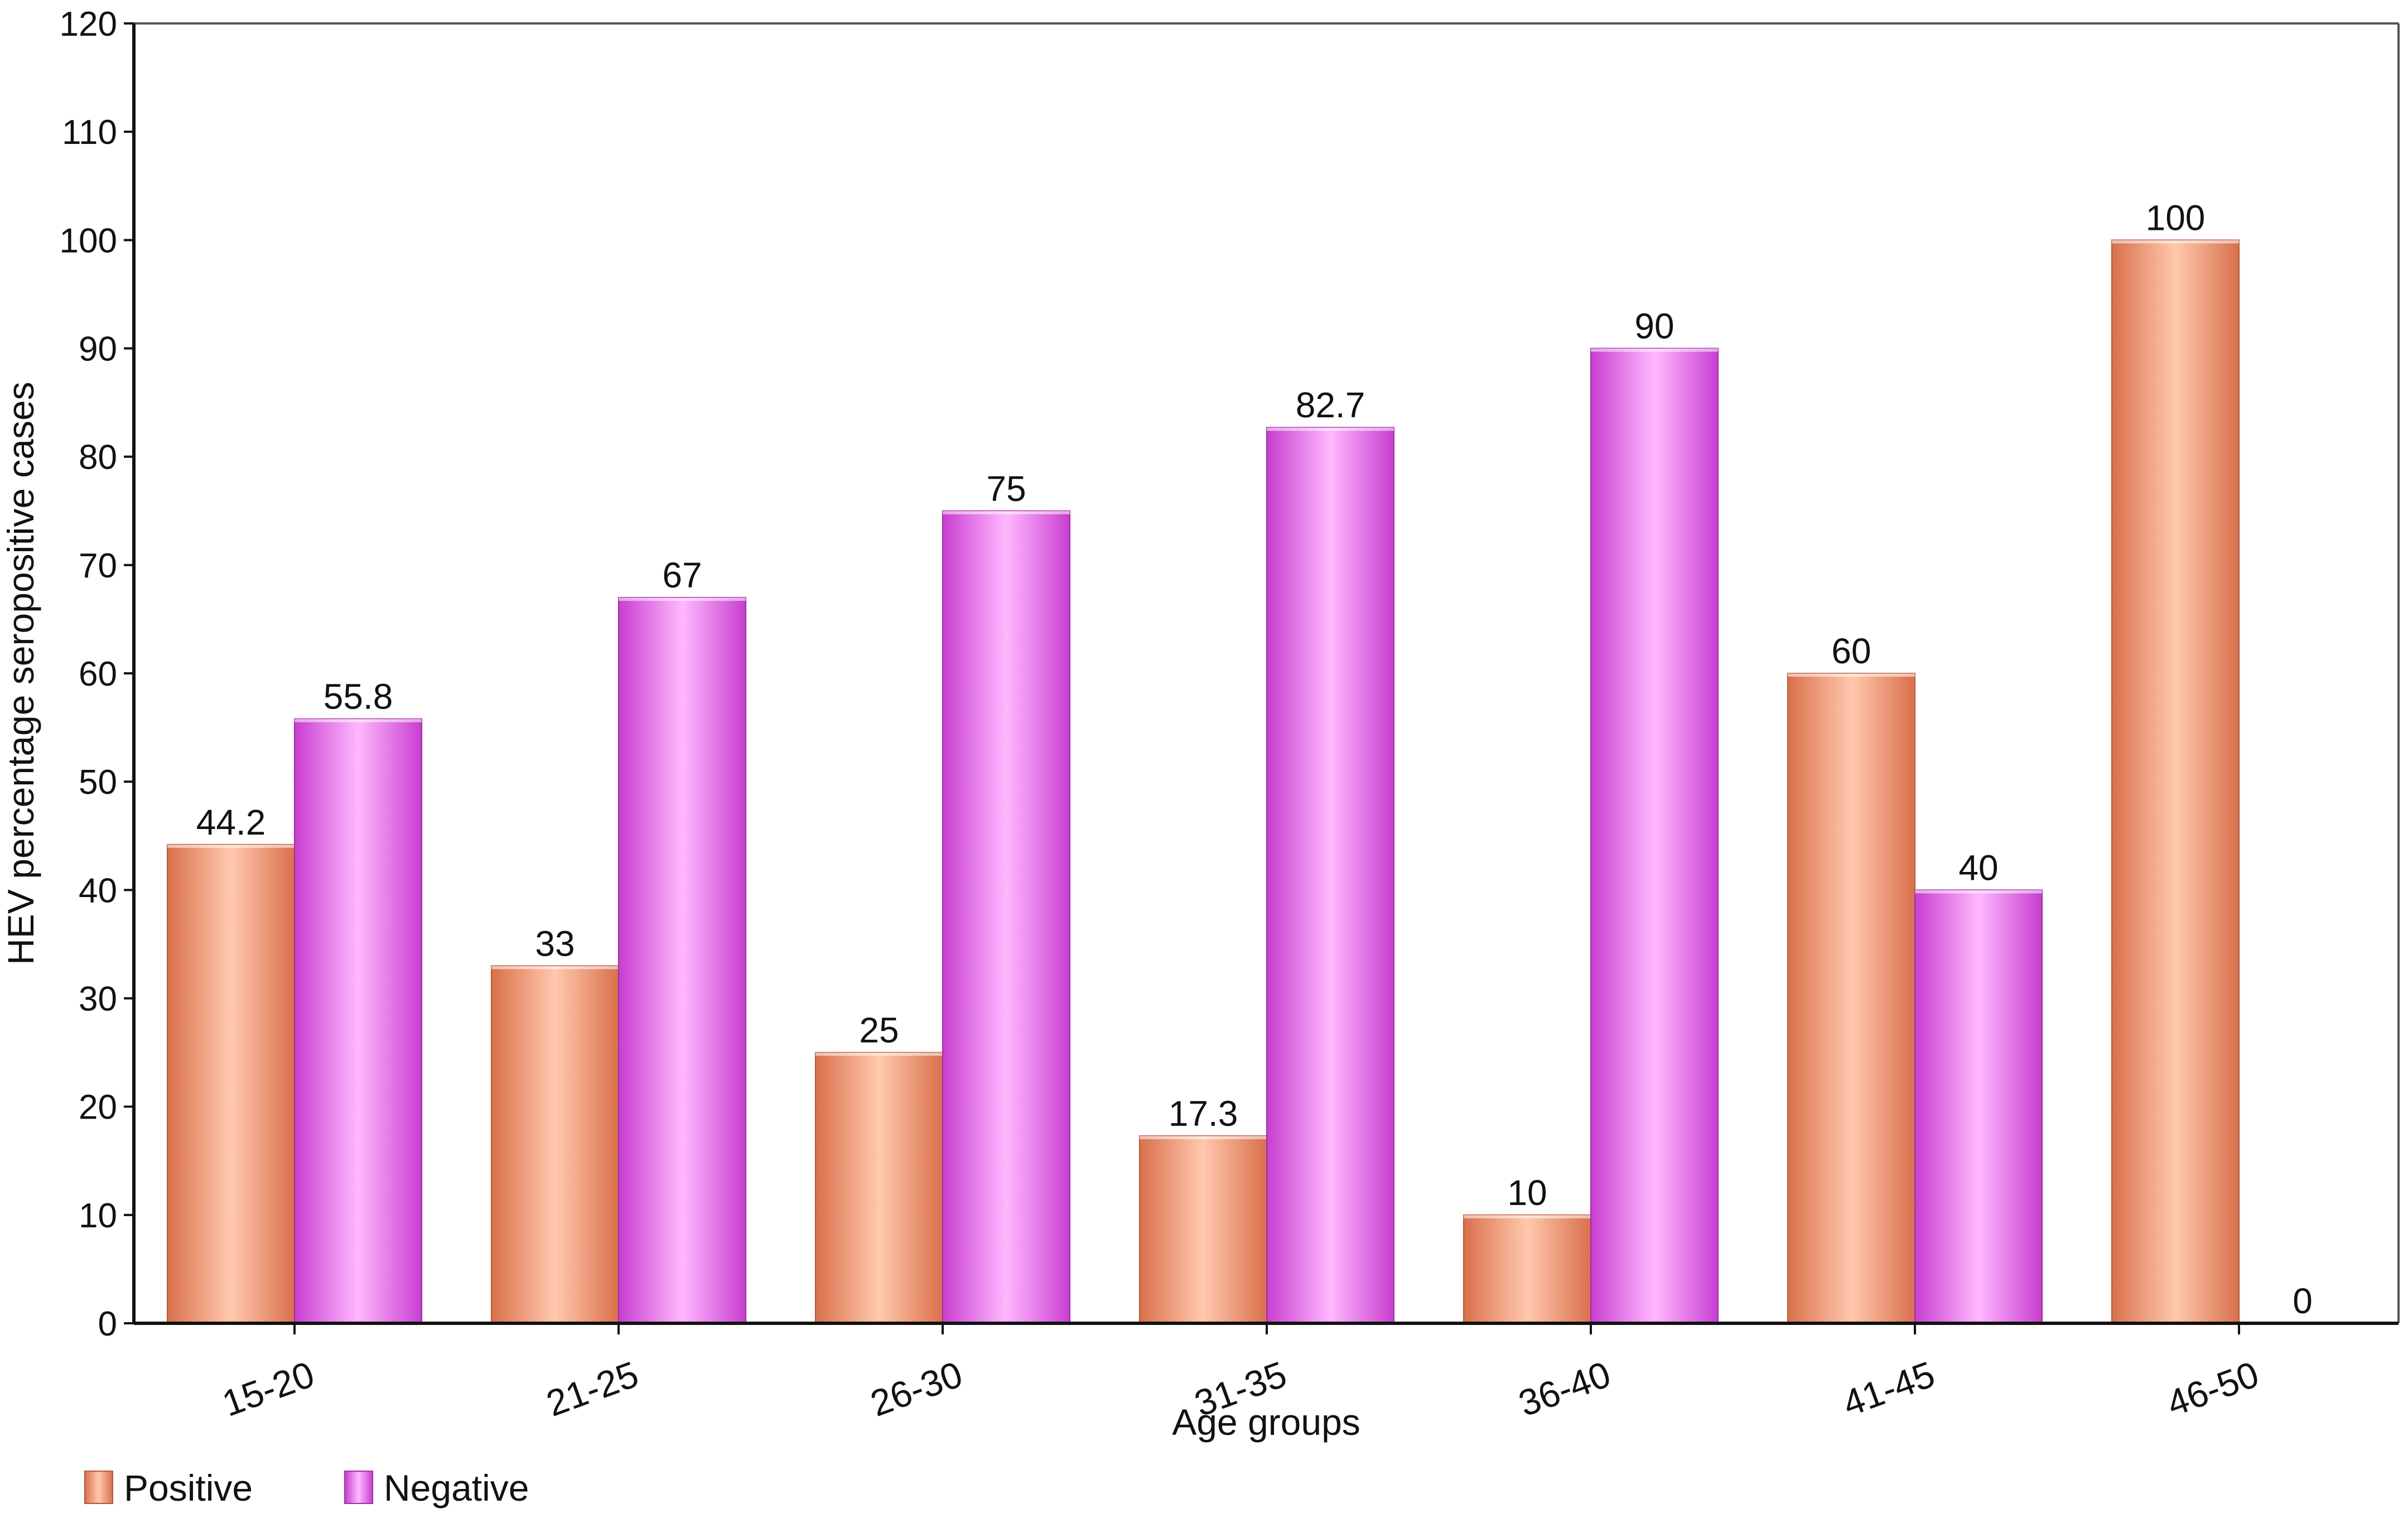 This screenshot has width=2408, height=1523. I want to click on x-tick-label: 41-45, so click(1888, 1388).